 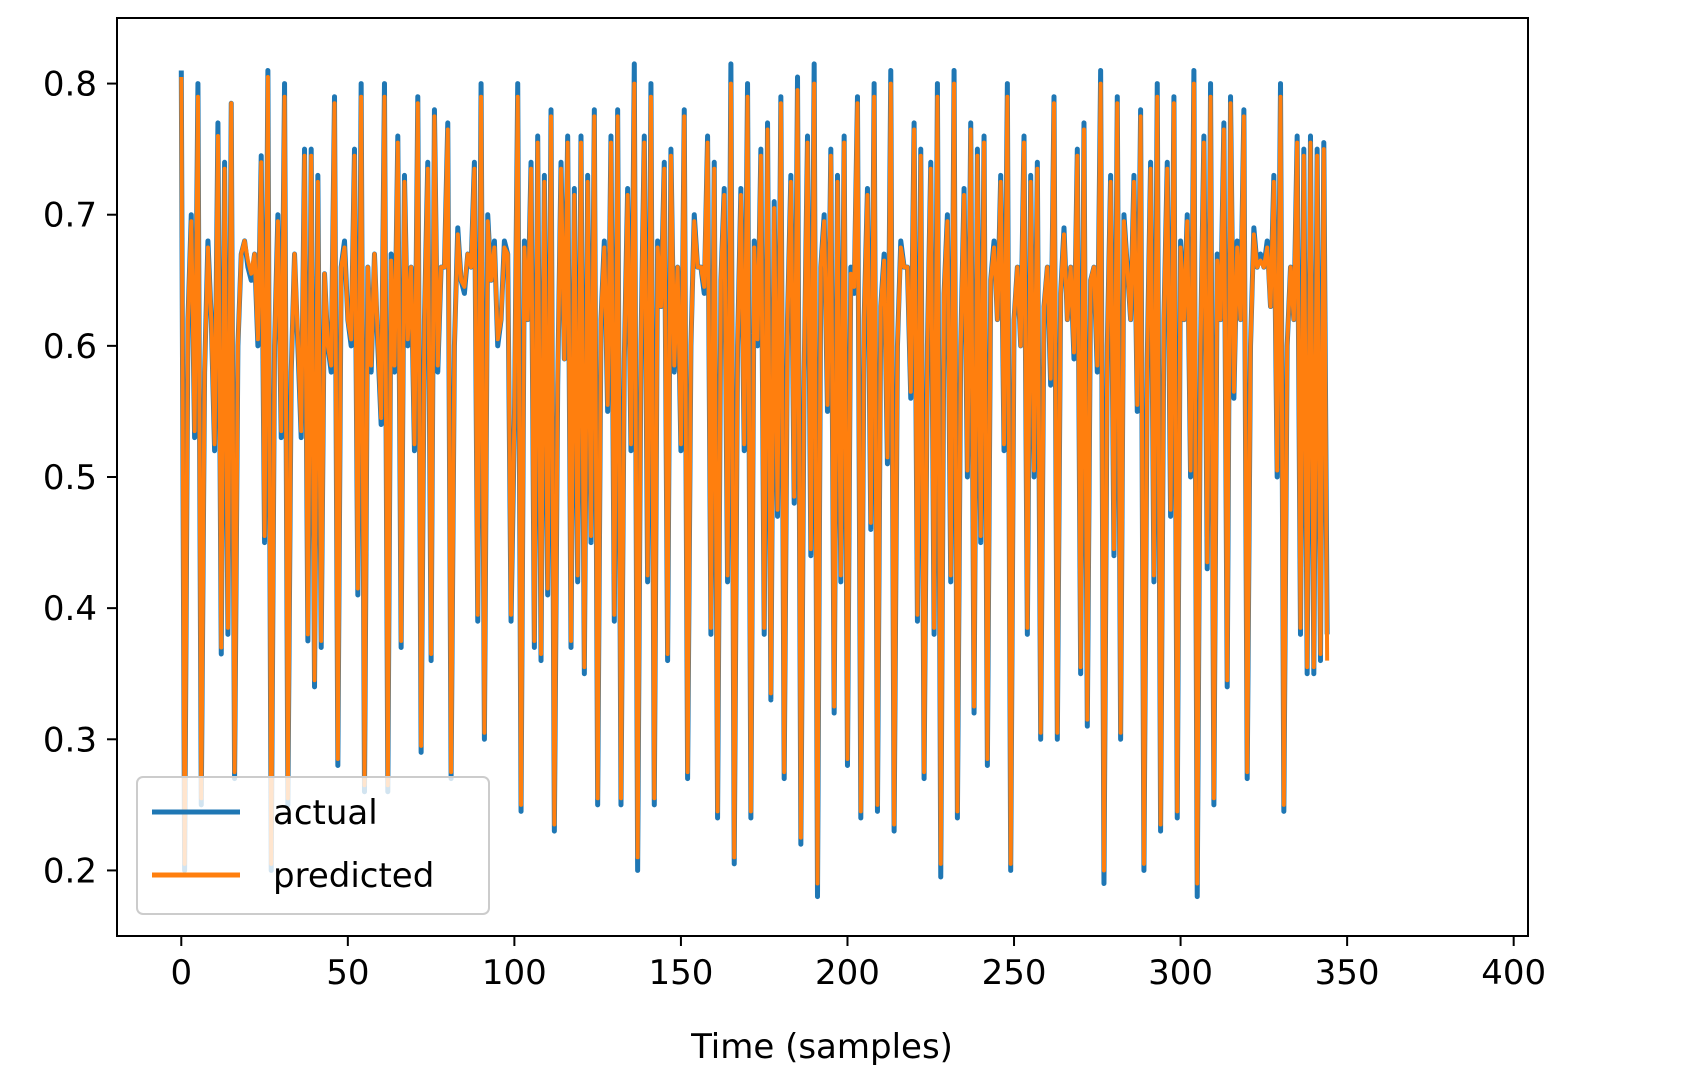 What do you see at coordinates (514, 973) in the screenshot?
I see `x-tick-label: 100` at bounding box center [514, 973].